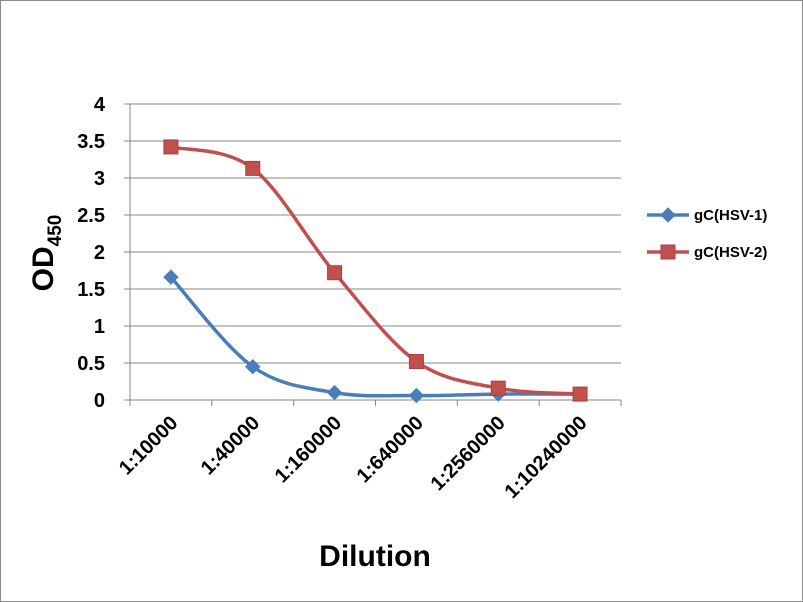 The width and height of the screenshot is (803, 602). I want to click on series-line, so click(375, 336).